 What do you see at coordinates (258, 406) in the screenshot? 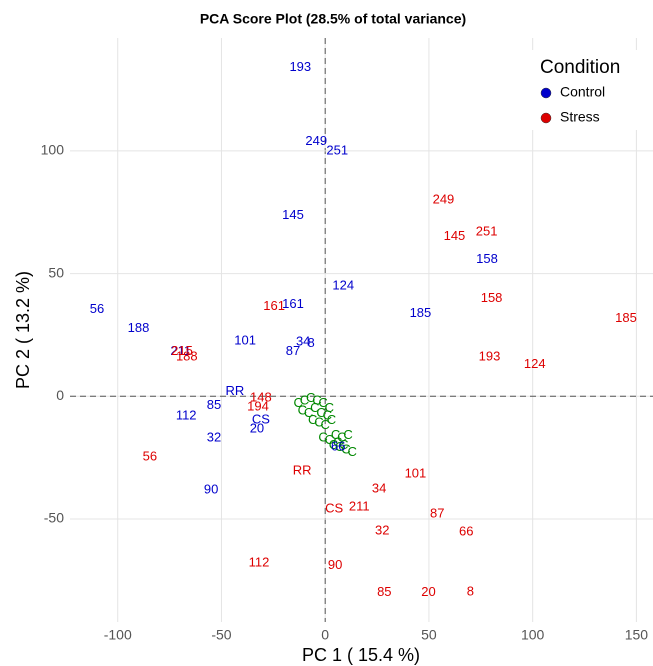
I see `point-label: 194` at bounding box center [258, 406].